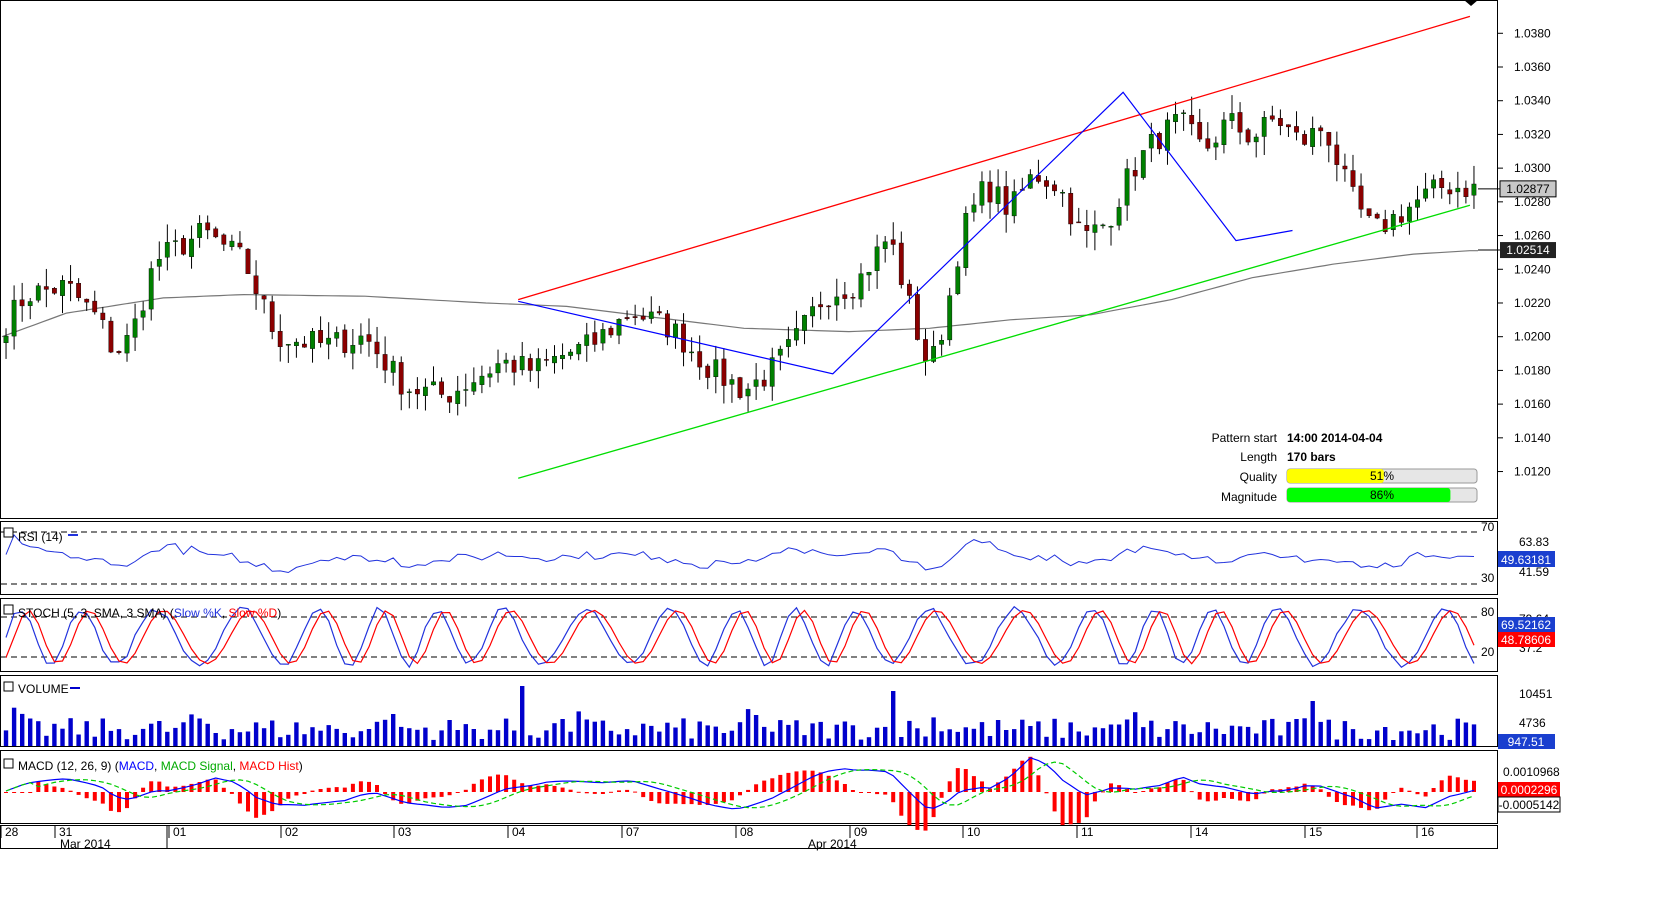 Image resolution: width=1655 pixels, height=897 pixels. I want to click on day-label: 11, so click(1087, 832).